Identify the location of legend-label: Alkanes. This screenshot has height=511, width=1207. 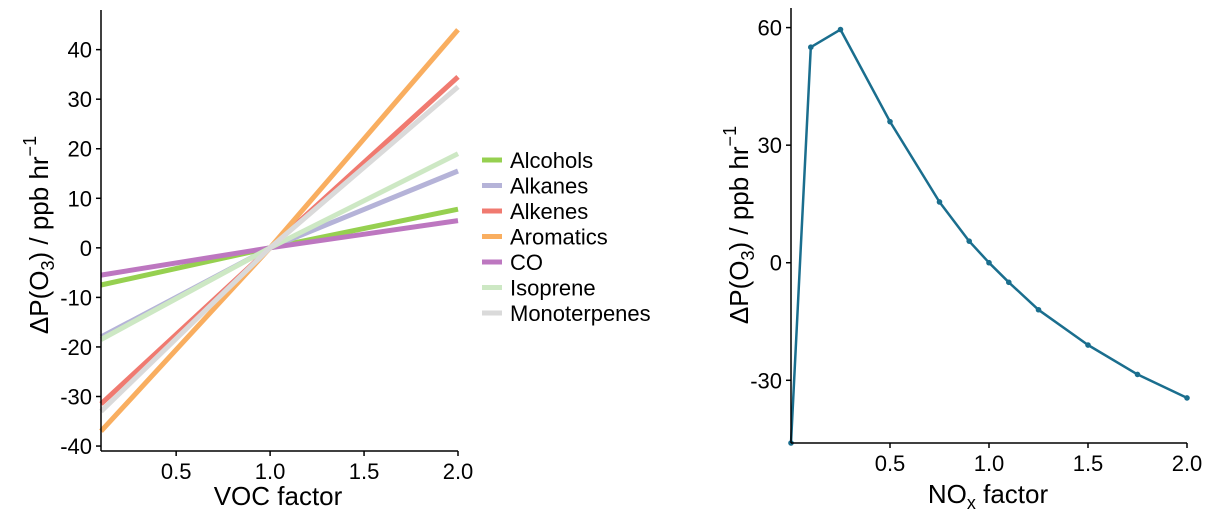
(549, 186).